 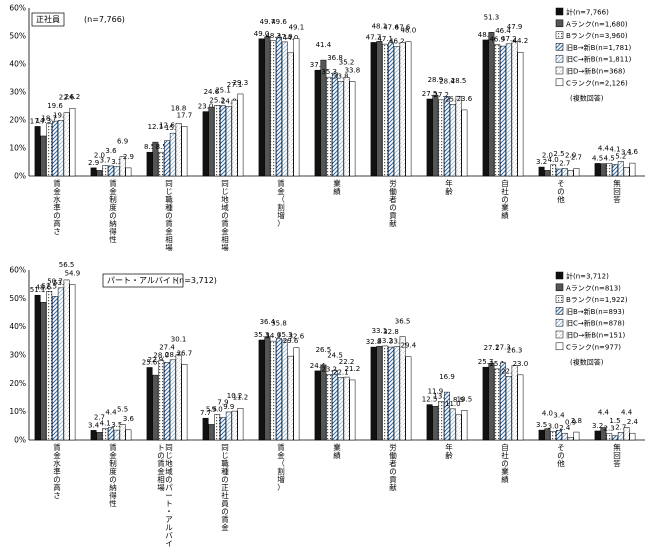 What do you see at coordinates (155, 407) in the screenshot?
I see `bar-s1-c2` at bounding box center [155, 407].